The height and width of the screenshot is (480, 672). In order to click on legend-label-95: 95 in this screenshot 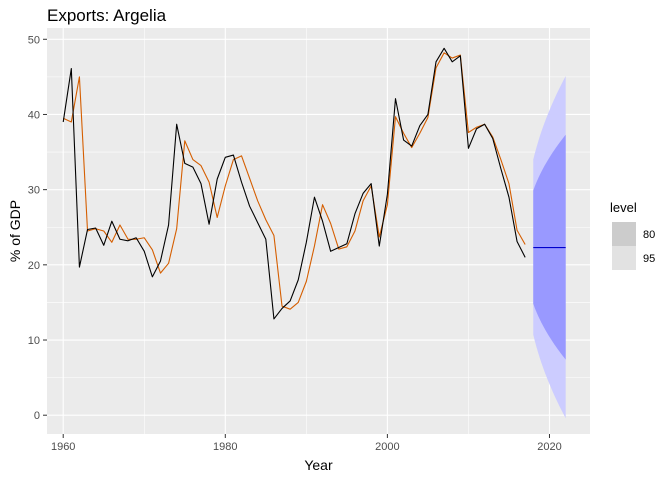, I will do `click(649, 259)`.